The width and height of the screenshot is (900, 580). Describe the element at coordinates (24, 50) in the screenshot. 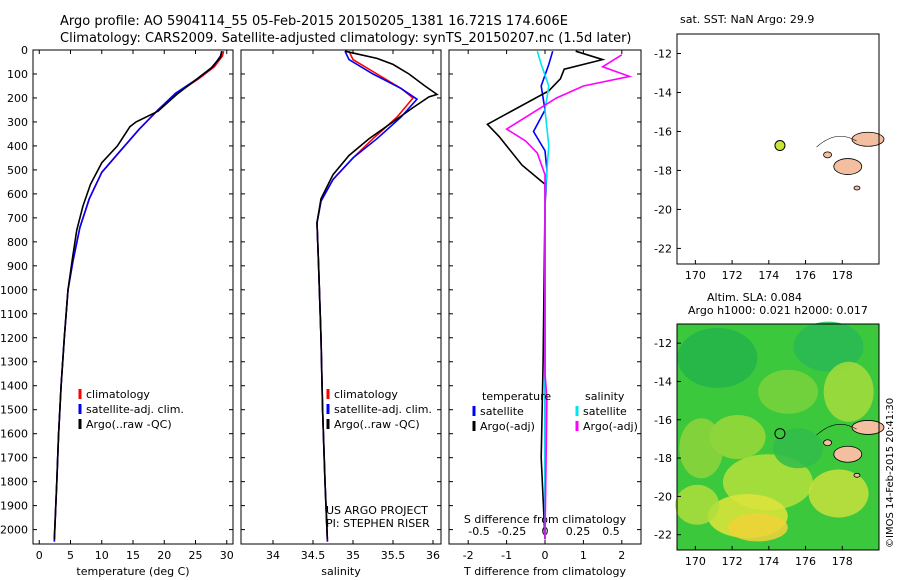

I see `y-tick-label: 0` at that location.